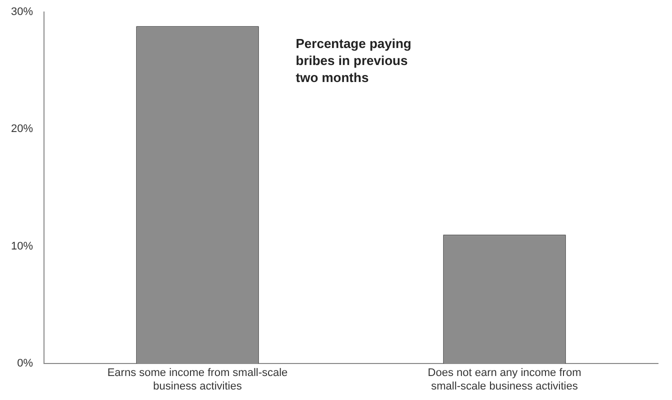 The width and height of the screenshot is (672, 400). I want to click on x-tick-label: Does not earn any income from small-scale business activities, so click(505, 379).